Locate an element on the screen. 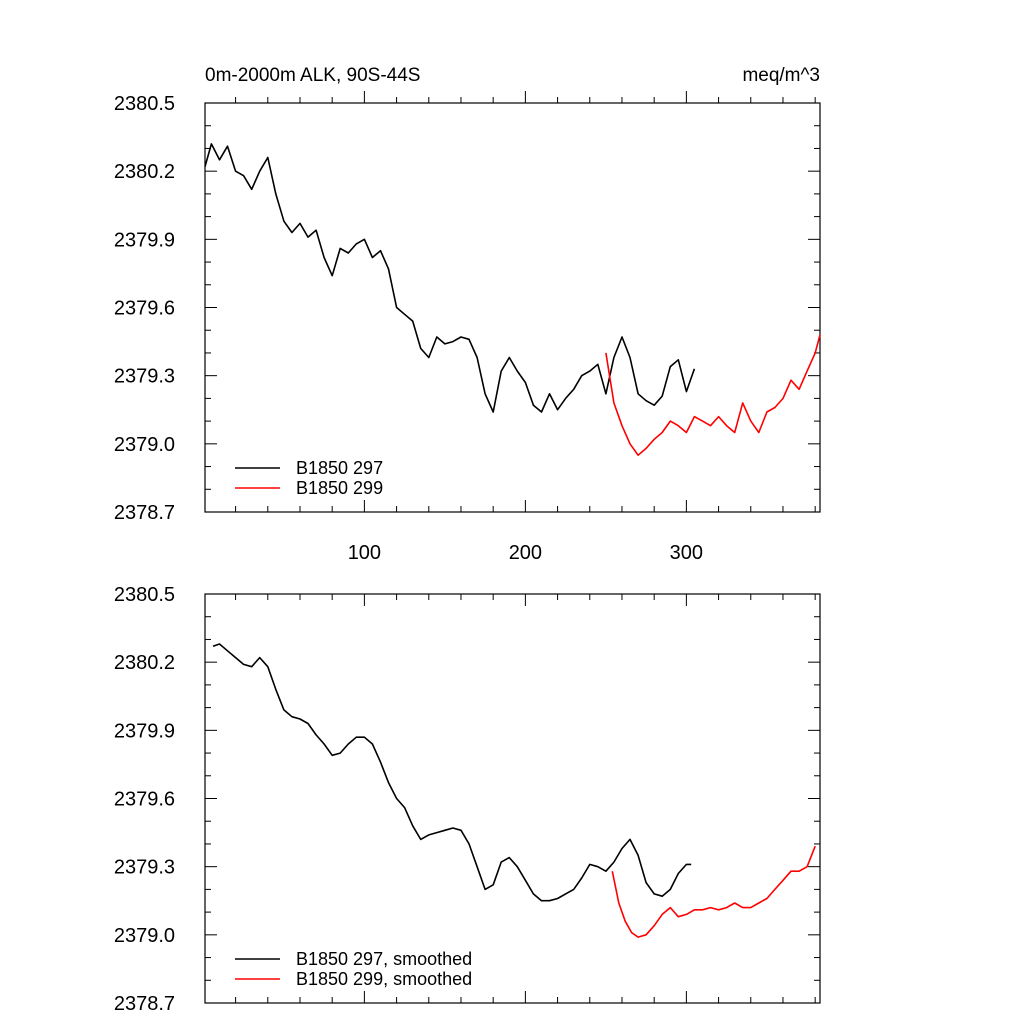 The image size is (1024, 1024). legend-label: B1850 297, smoothed is located at coordinates (384, 959).